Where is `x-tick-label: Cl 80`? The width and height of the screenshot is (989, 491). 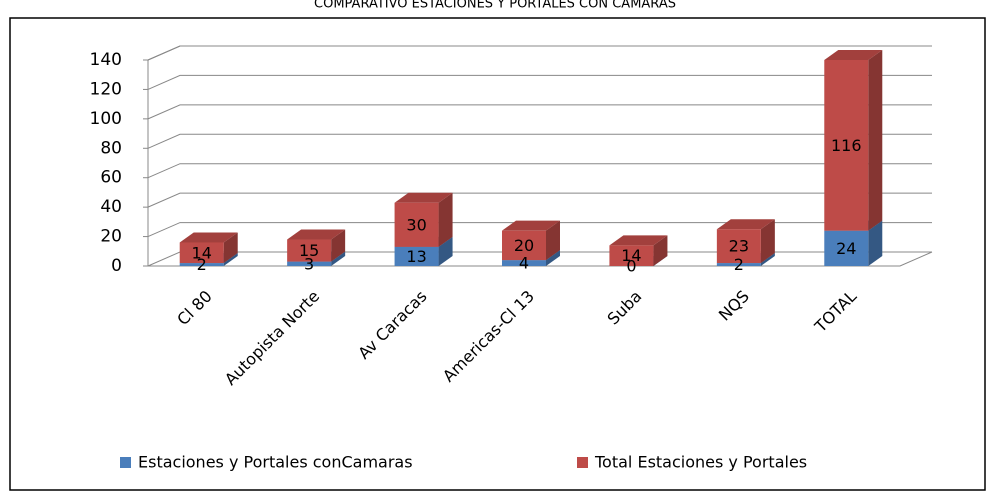 x-tick-label: Cl 80 is located at coordinates (194, 308).